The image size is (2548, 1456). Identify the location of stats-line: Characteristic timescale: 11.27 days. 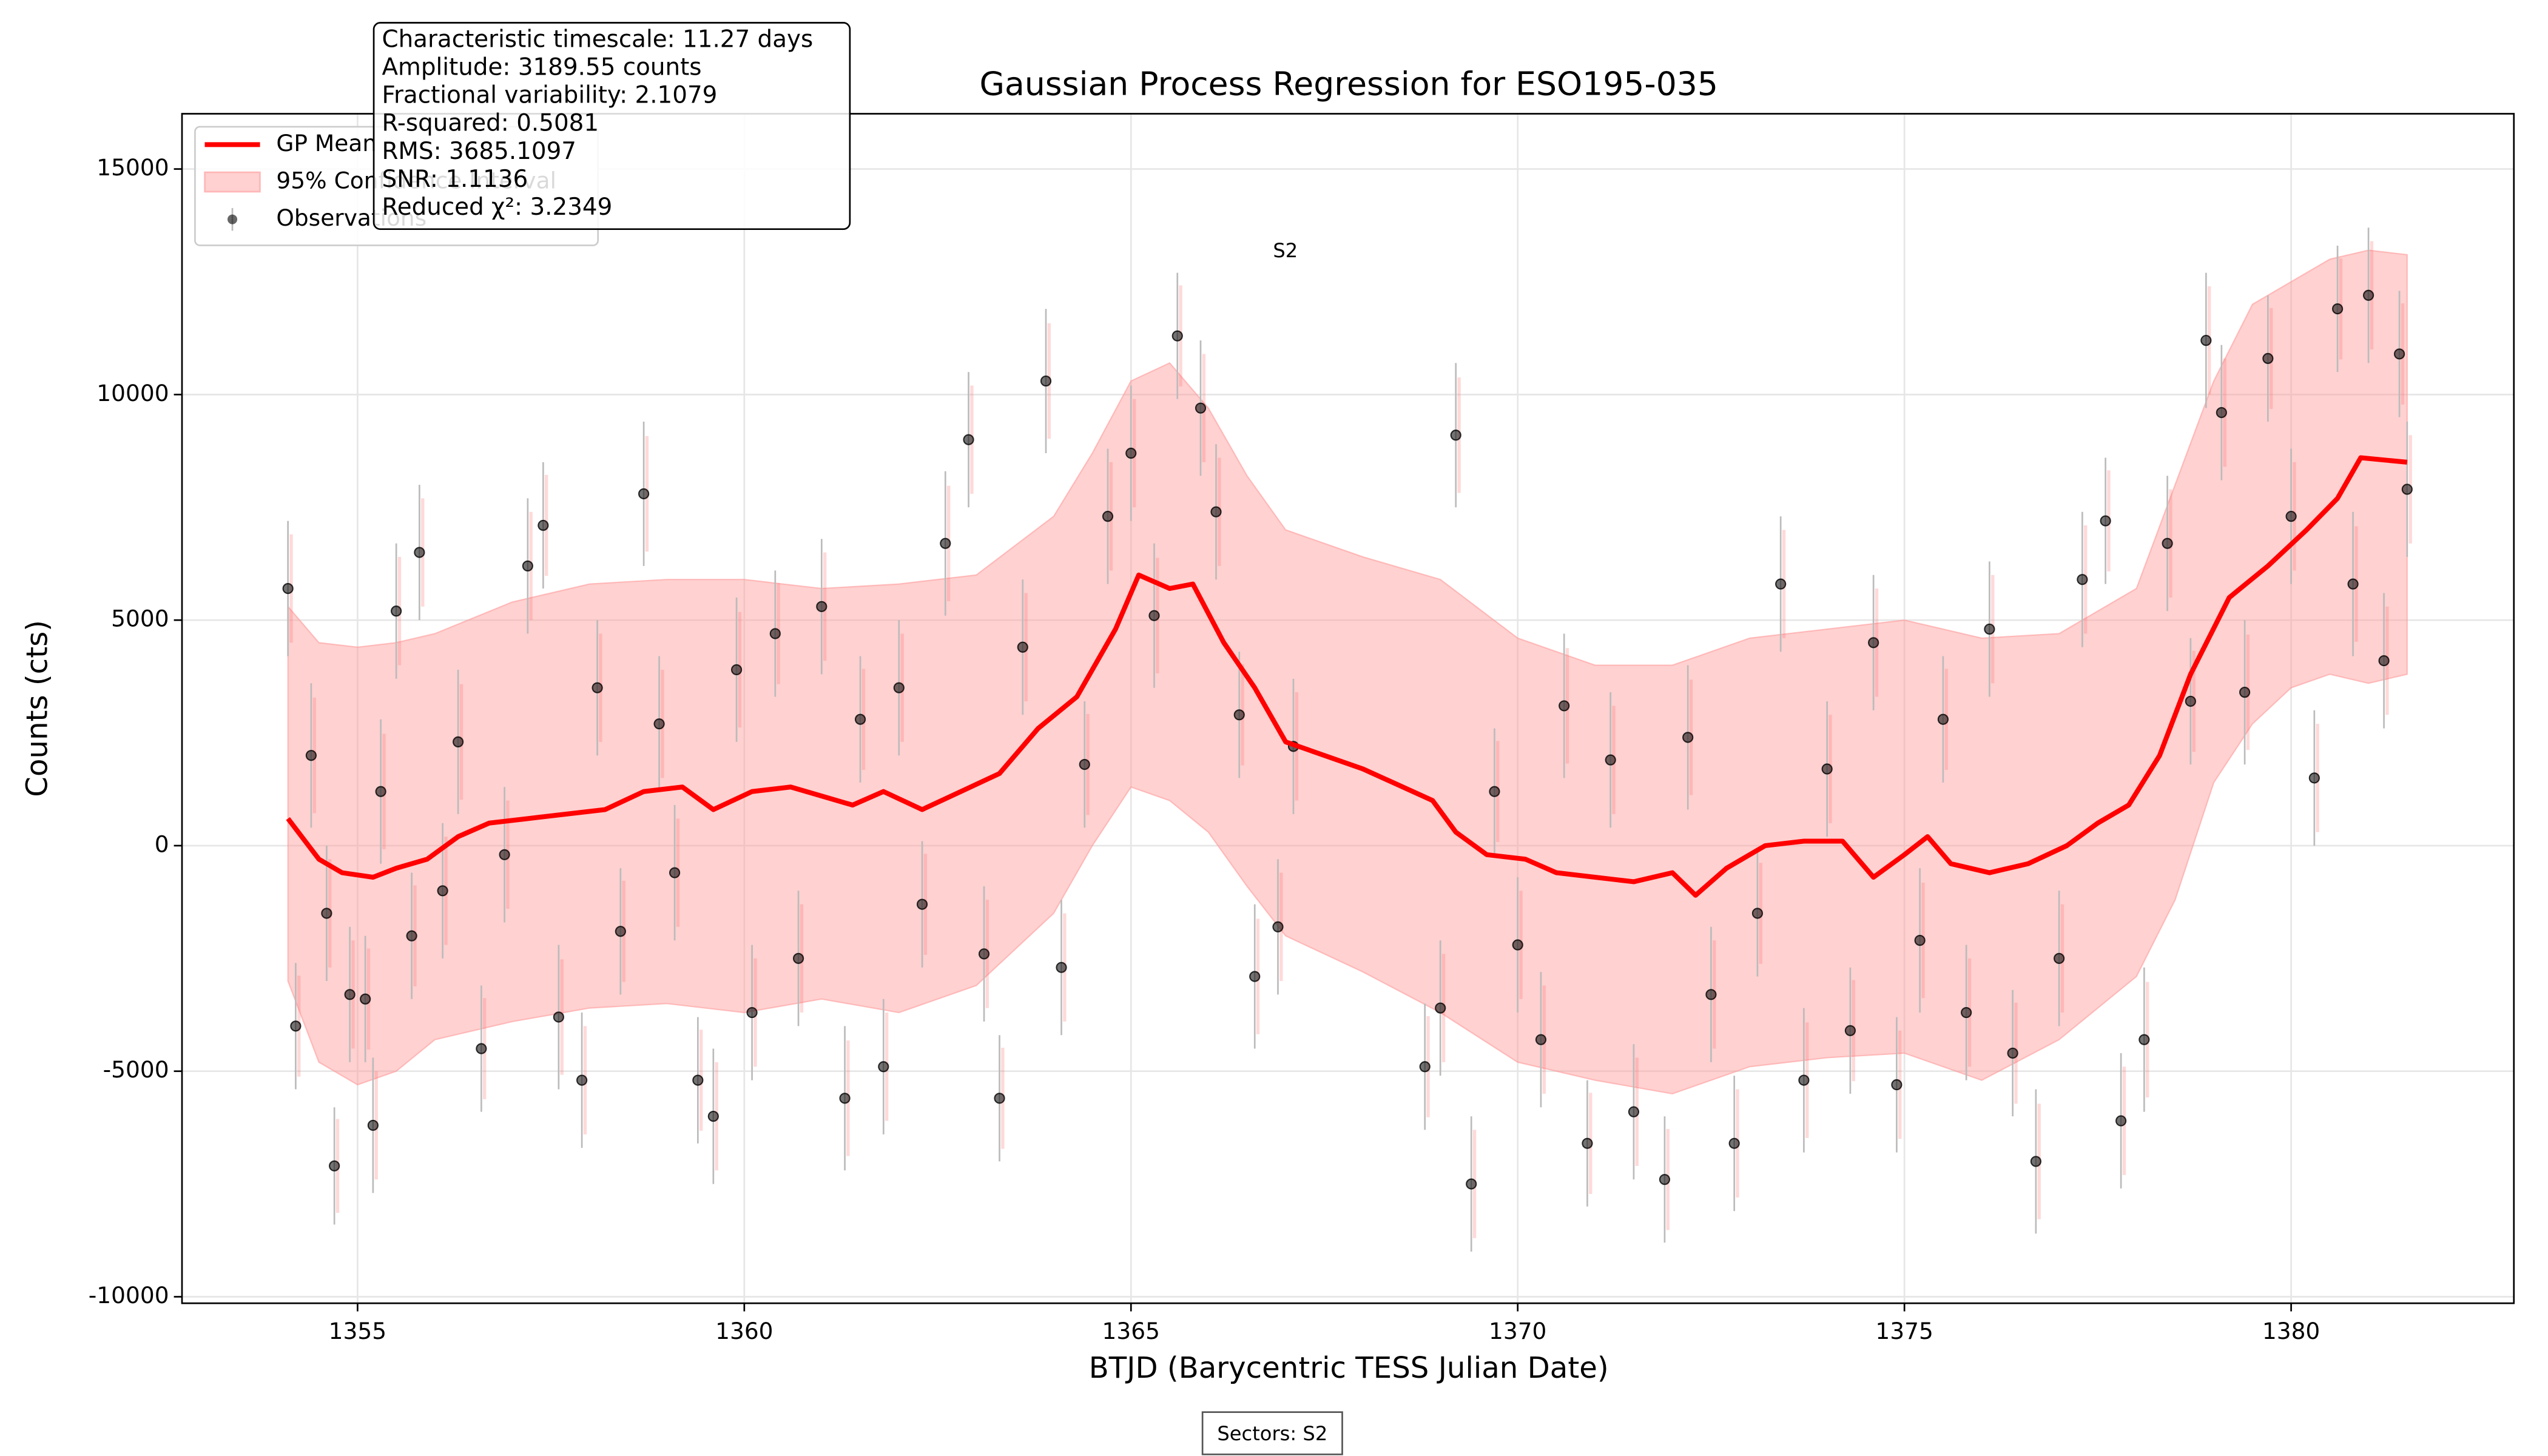
(597, 39).